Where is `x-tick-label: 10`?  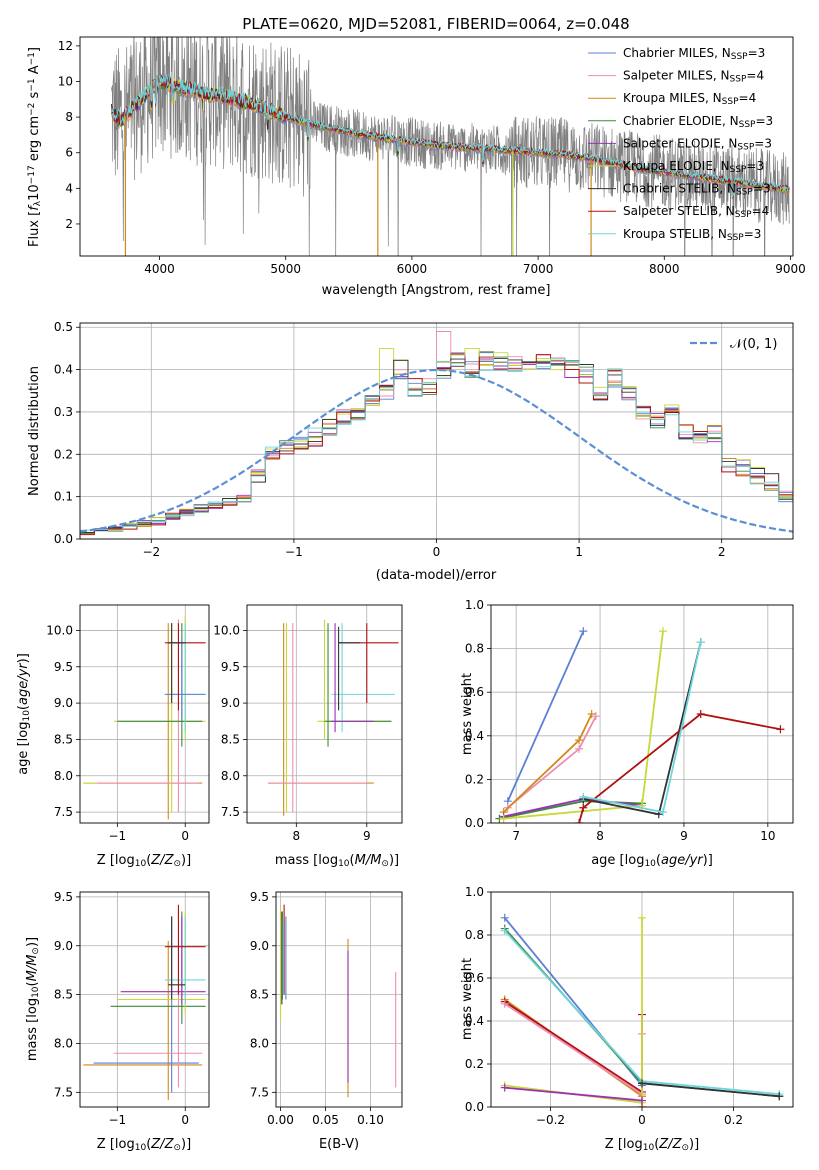
x-tick-label: 10 is located at coordinates (767, 836).